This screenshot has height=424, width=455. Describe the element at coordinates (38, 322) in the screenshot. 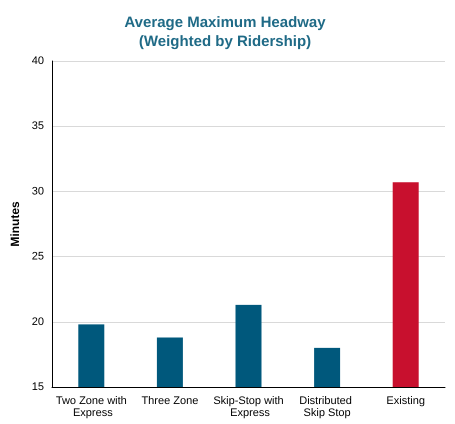

I see `y-tick-label: 20` at that location.